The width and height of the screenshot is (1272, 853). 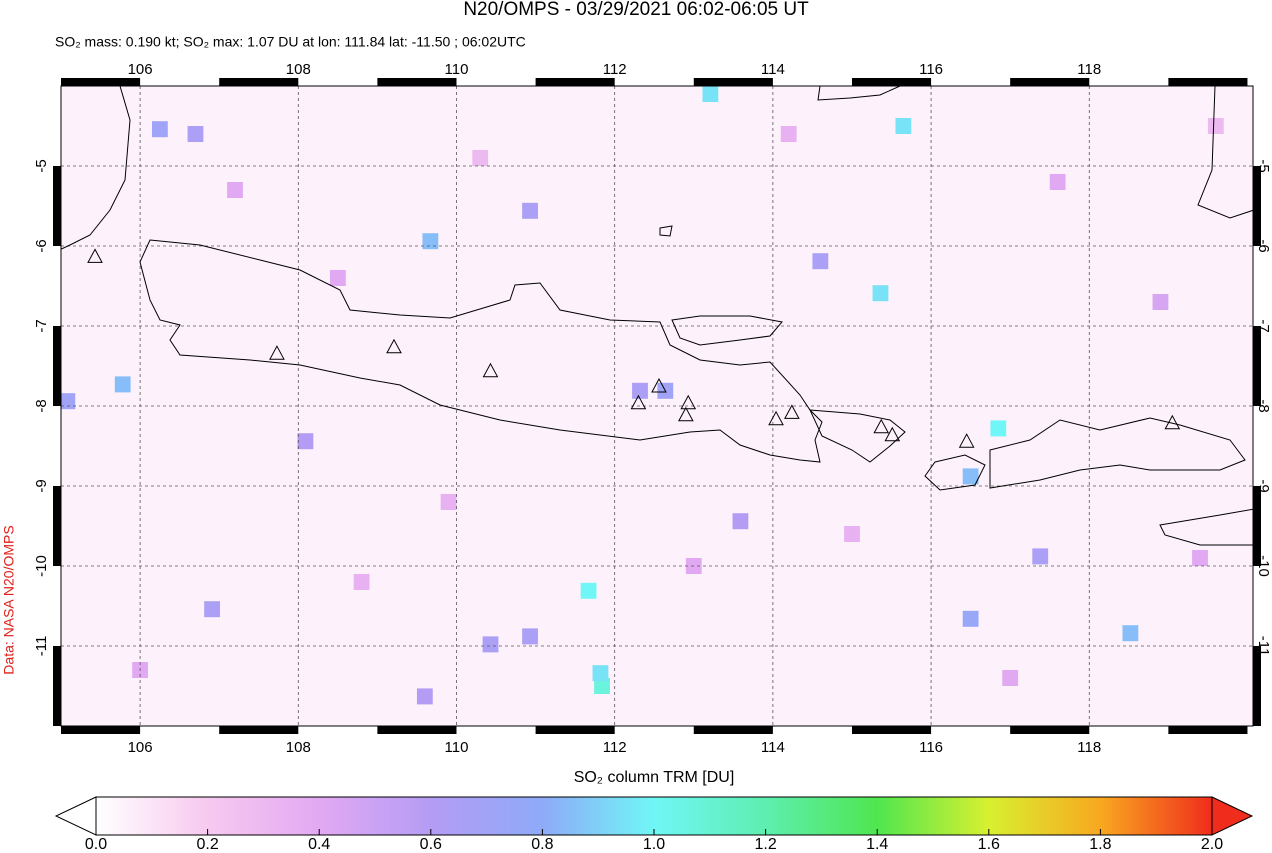 I want to click on colorbar-tick-label: 1.6, so click(x=989, y=844).